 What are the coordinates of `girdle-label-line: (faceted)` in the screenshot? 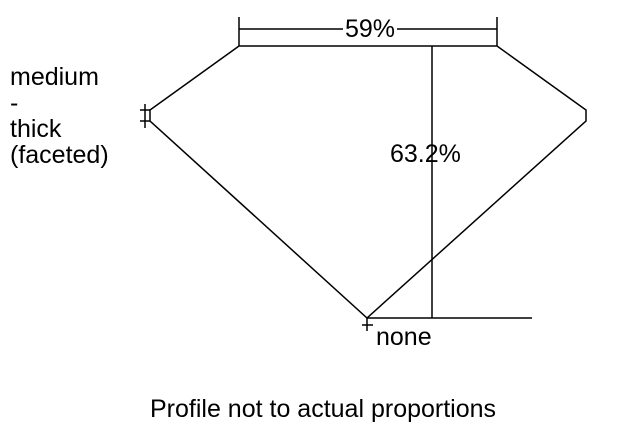 It's located at (59, 155).